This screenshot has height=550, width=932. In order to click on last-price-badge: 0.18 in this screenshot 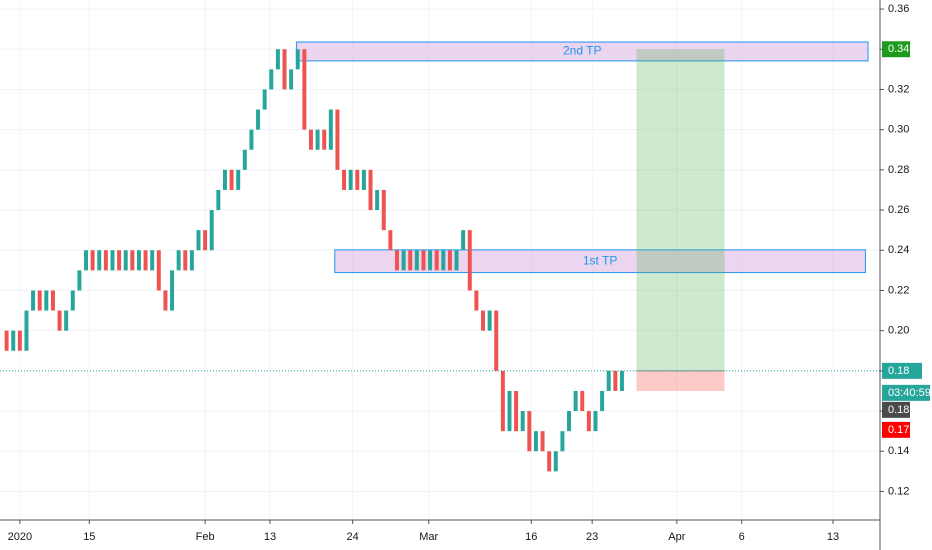, I will do `click(898, 371)`.